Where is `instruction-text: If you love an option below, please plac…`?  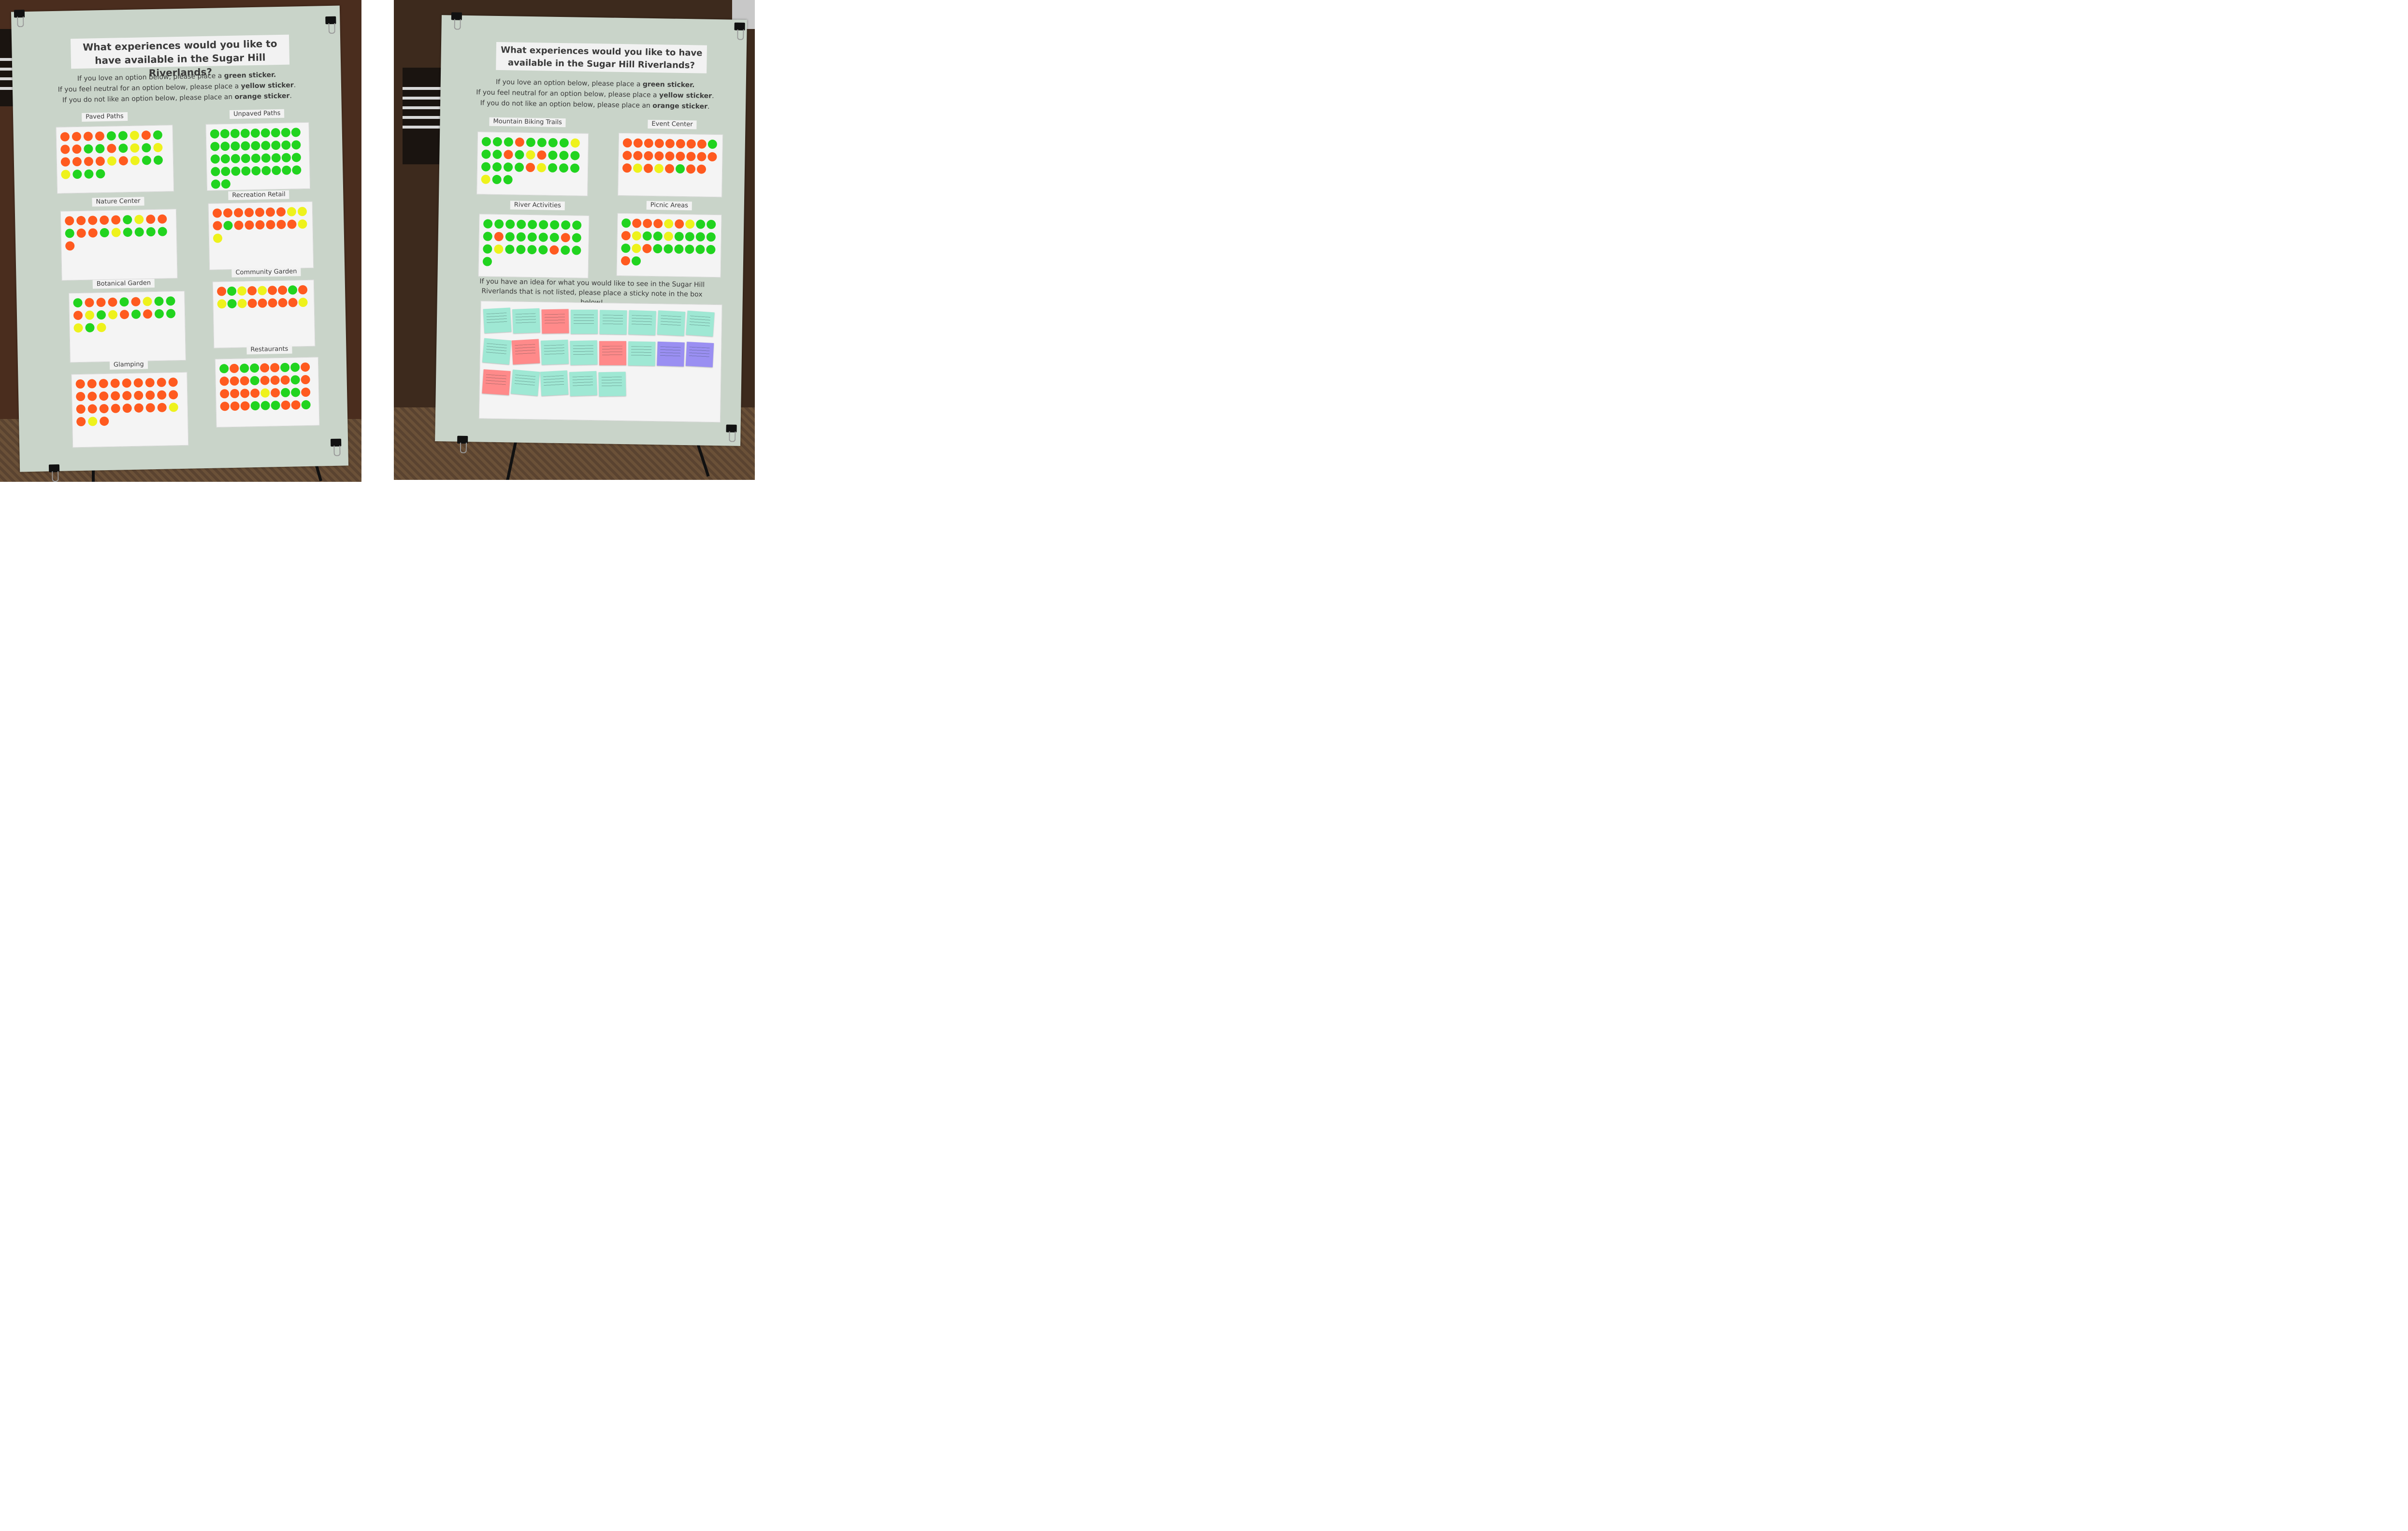 instruction-text: If you love an option below, please plac… is located at coordinates (569, 83).